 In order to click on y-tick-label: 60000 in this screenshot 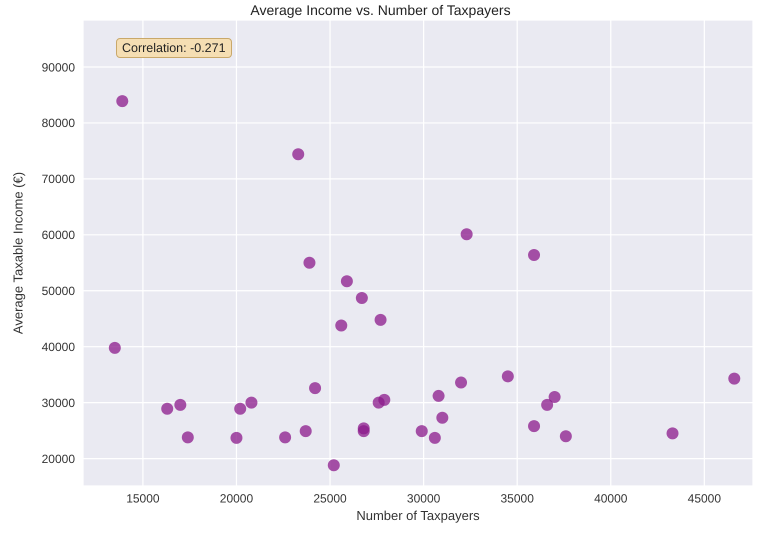, I will do `click(59, 235)`.